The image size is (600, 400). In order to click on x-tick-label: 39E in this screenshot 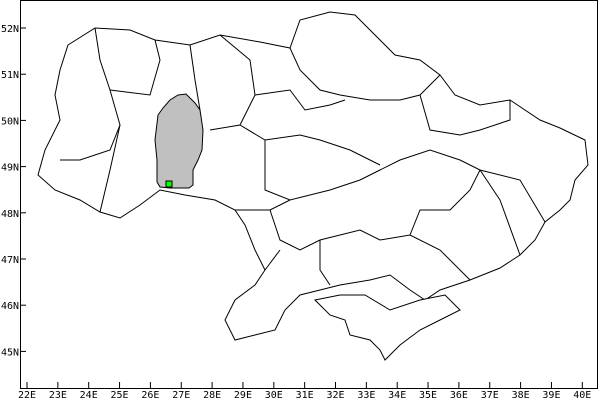, I will do `click(551, 395)`.